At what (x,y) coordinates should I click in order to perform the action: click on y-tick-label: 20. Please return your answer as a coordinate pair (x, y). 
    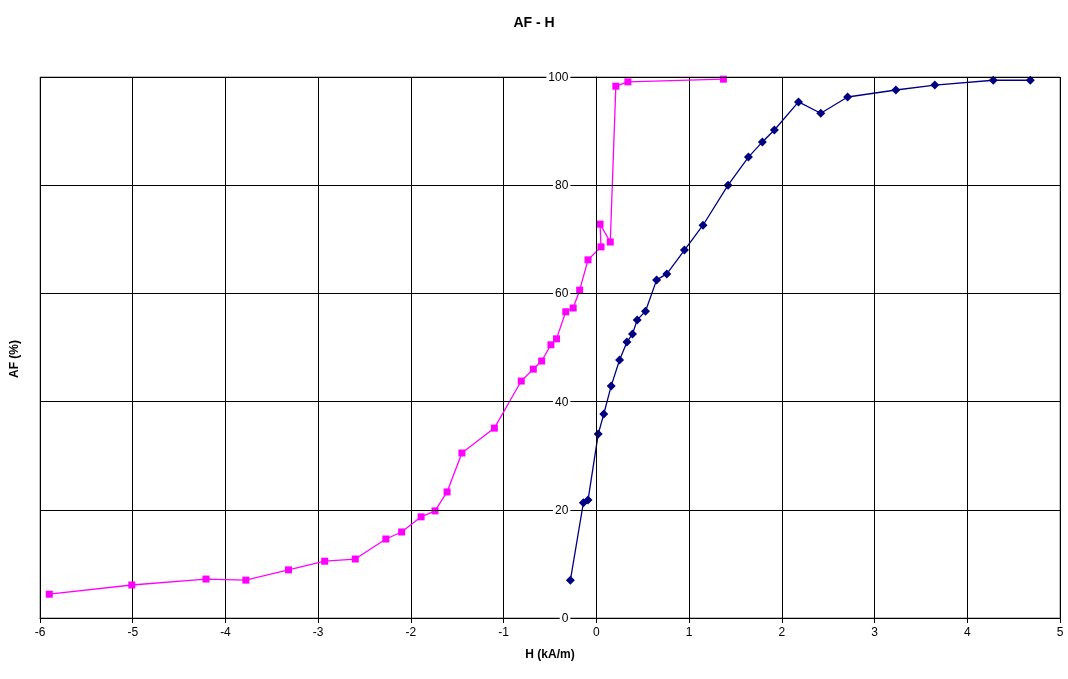
    Looking at the image, I should click on (562, 509).